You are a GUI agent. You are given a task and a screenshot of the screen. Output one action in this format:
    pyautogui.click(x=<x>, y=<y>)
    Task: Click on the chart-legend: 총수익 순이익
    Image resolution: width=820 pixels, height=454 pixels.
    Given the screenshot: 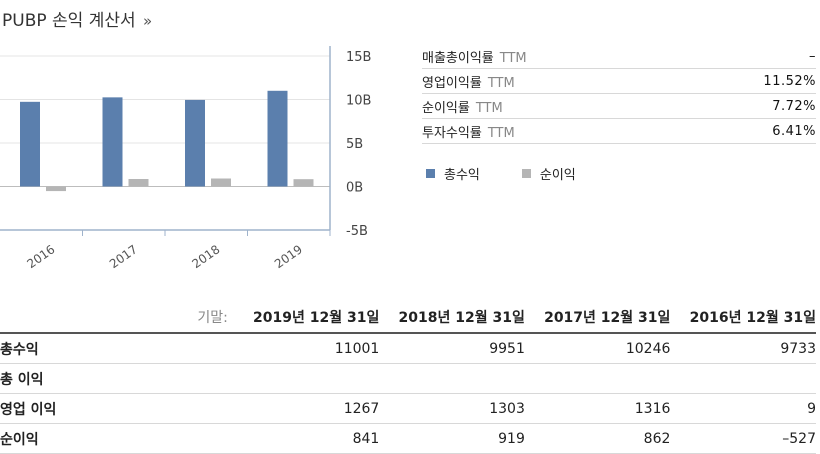 What is the action you would take?
    pyautogui.click(x=522, y=173)
    